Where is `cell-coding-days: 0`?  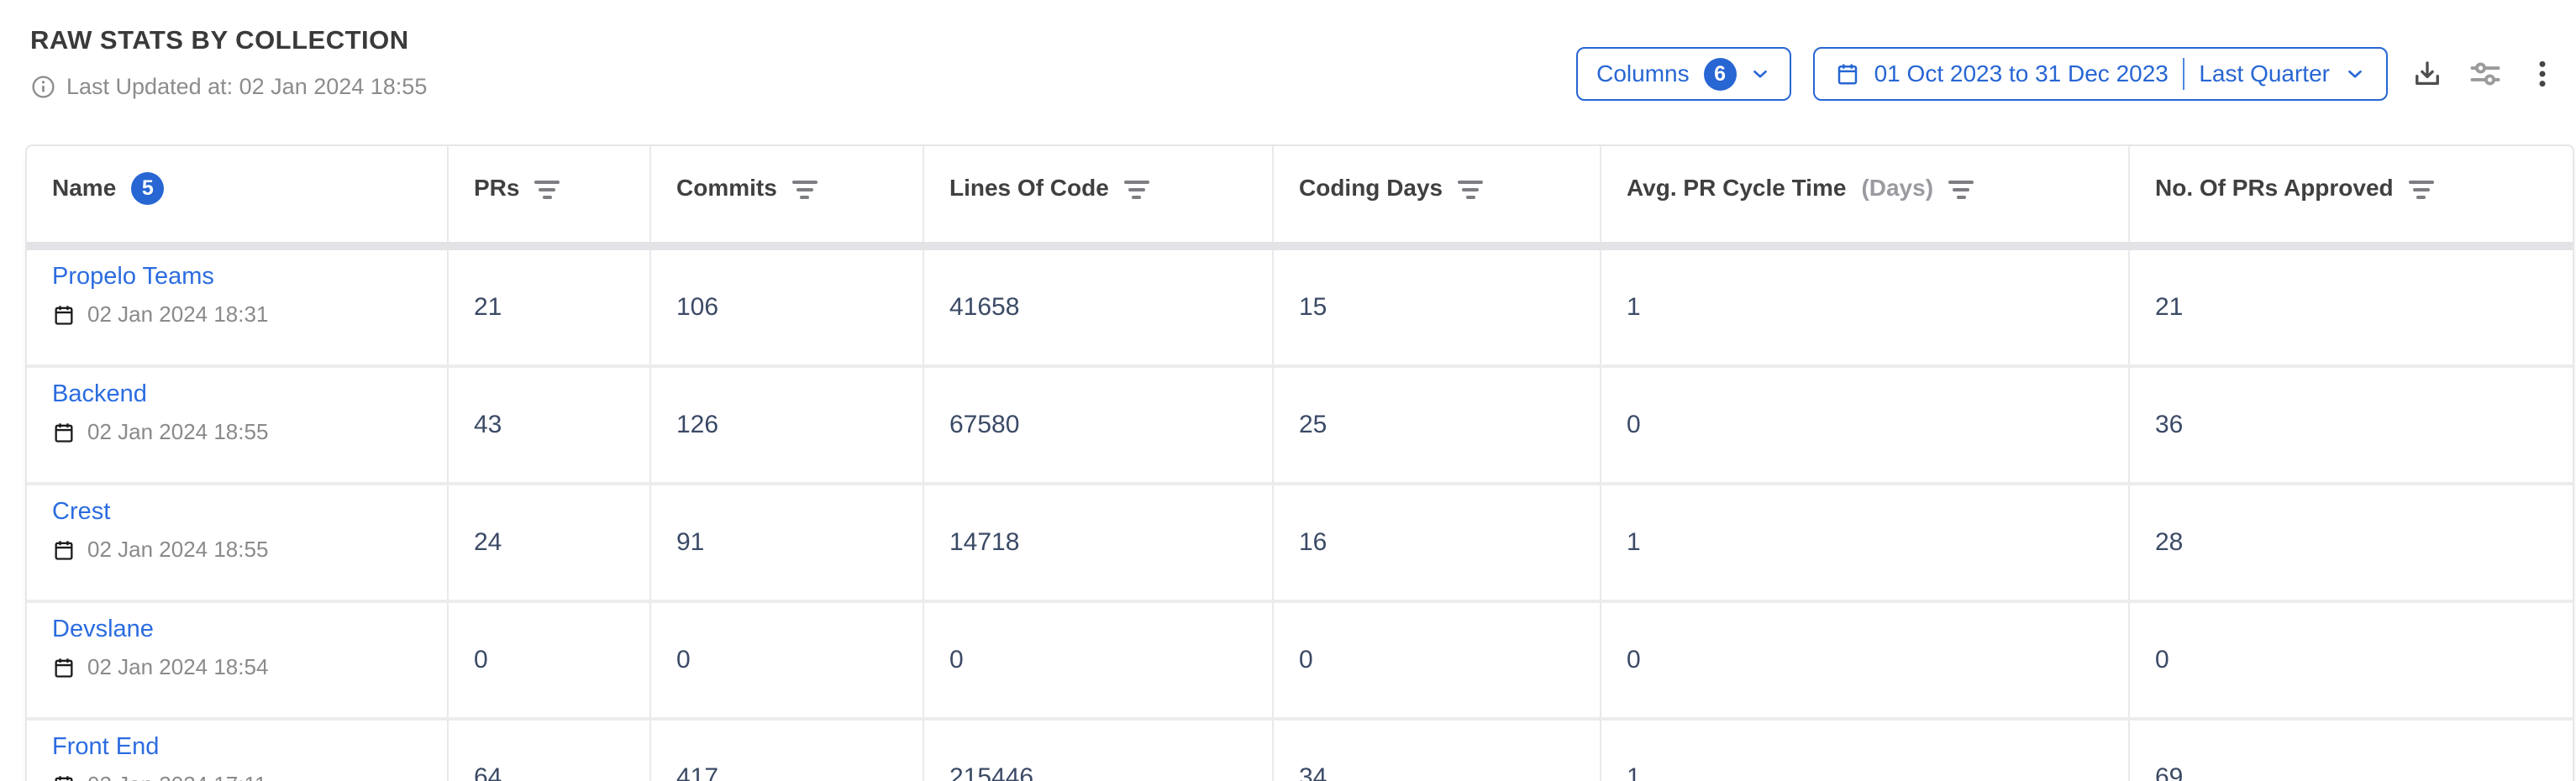 cell-coding-days: 0 is located at coordinates (1437, 660).